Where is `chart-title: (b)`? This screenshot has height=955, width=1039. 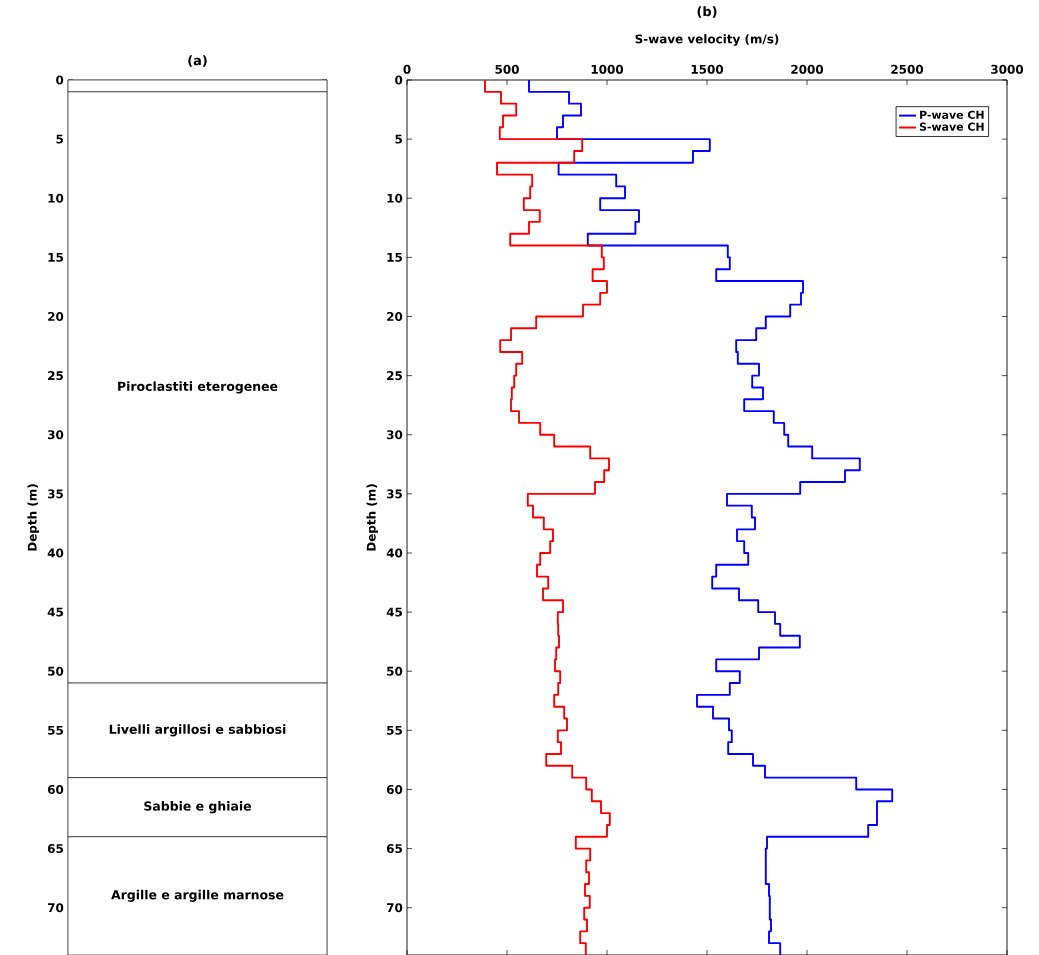 chart-title: (b) is located at coordinates (707, 12).